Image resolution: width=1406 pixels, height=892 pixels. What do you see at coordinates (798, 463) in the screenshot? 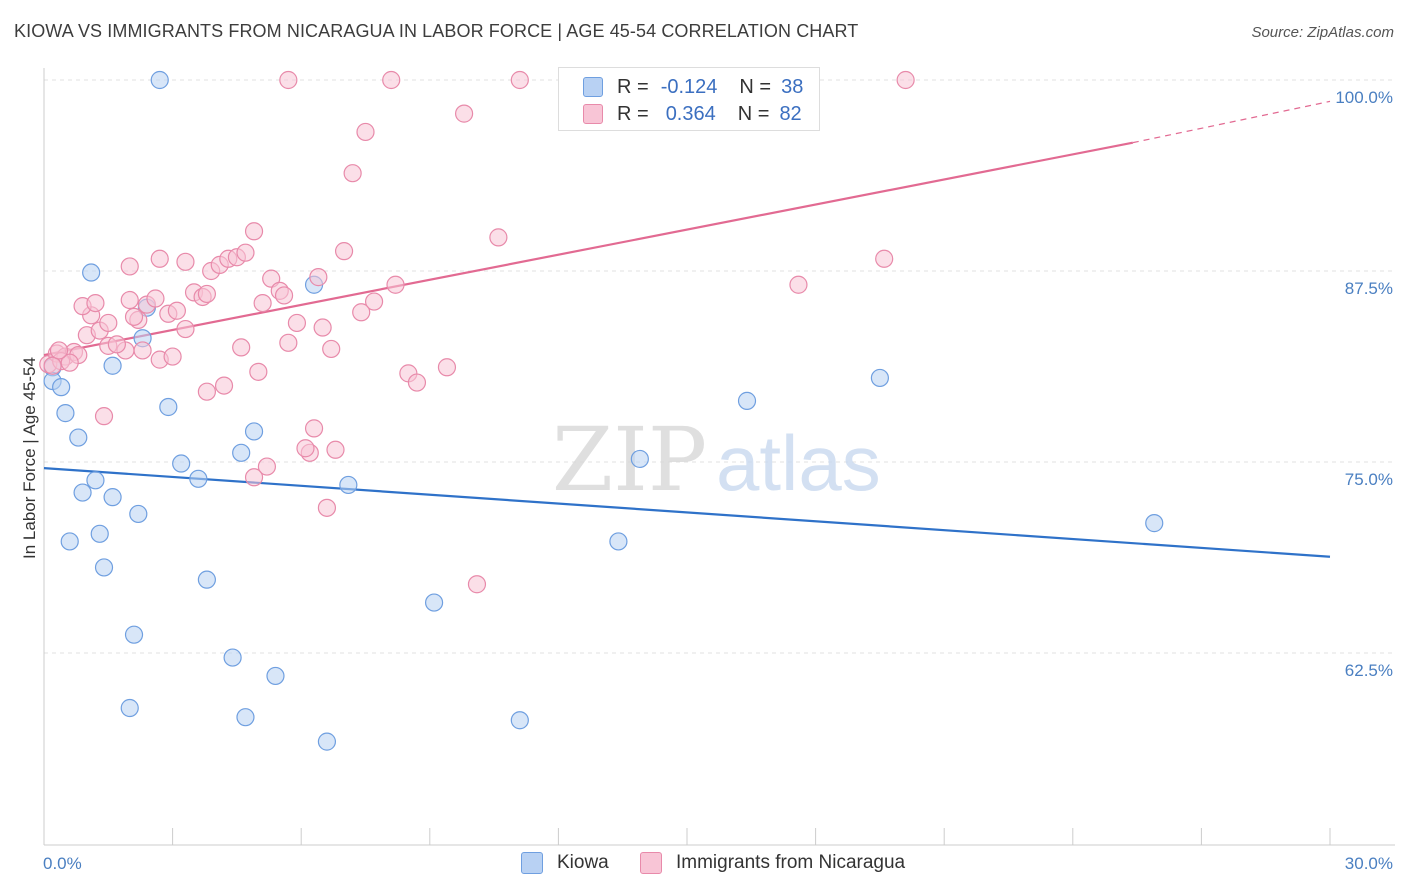
I see `watermark-atlas: atlas` at bounding box center [798, 463].